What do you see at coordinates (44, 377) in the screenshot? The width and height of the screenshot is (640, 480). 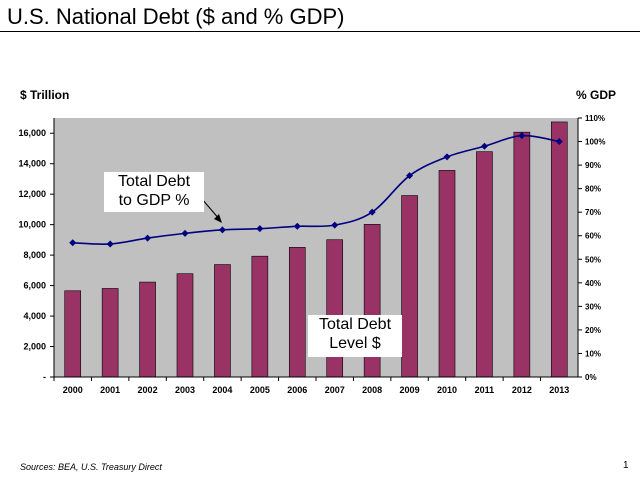 I see `left-tick-label: -` at bounding box center [44, 377].